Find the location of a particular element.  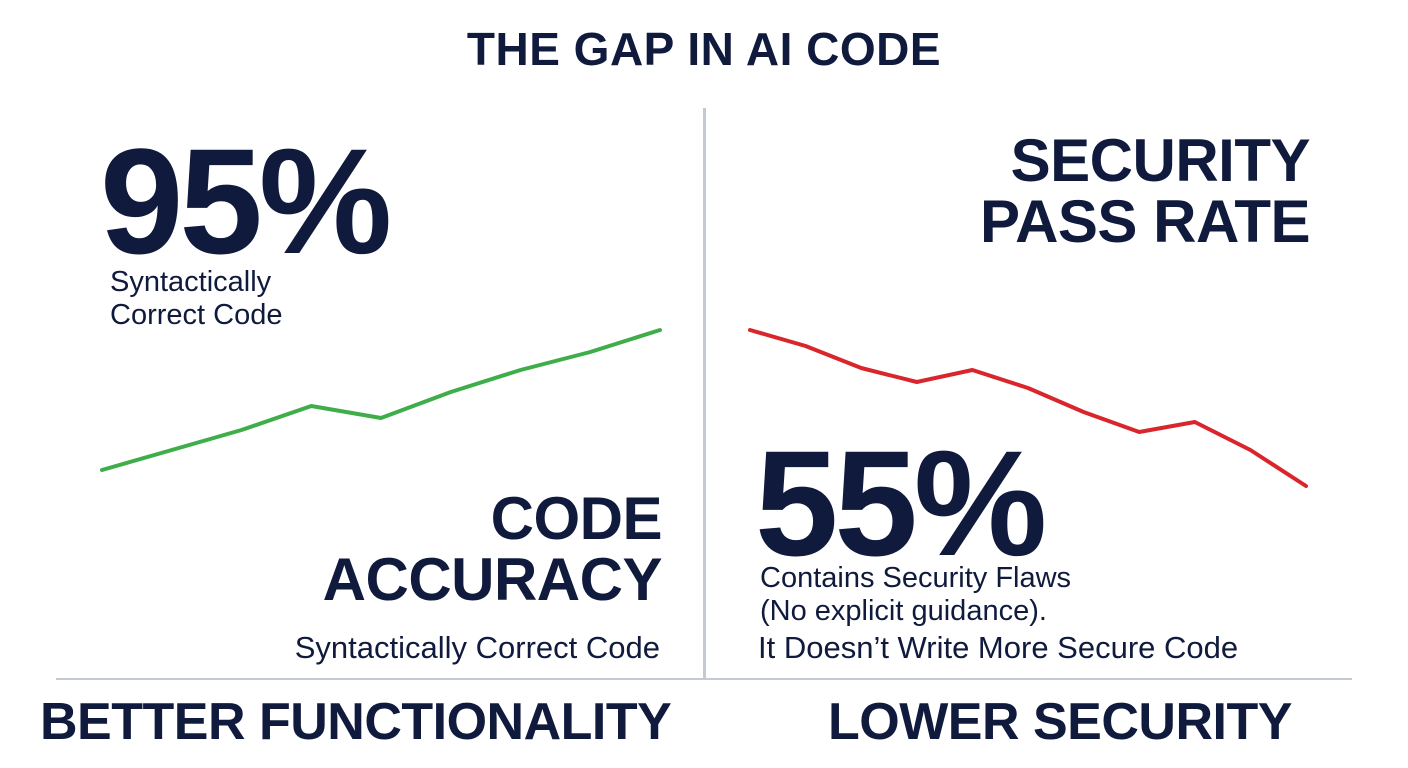

footer-security: LOWER SECURITY is located at coordinates (1060, 722).